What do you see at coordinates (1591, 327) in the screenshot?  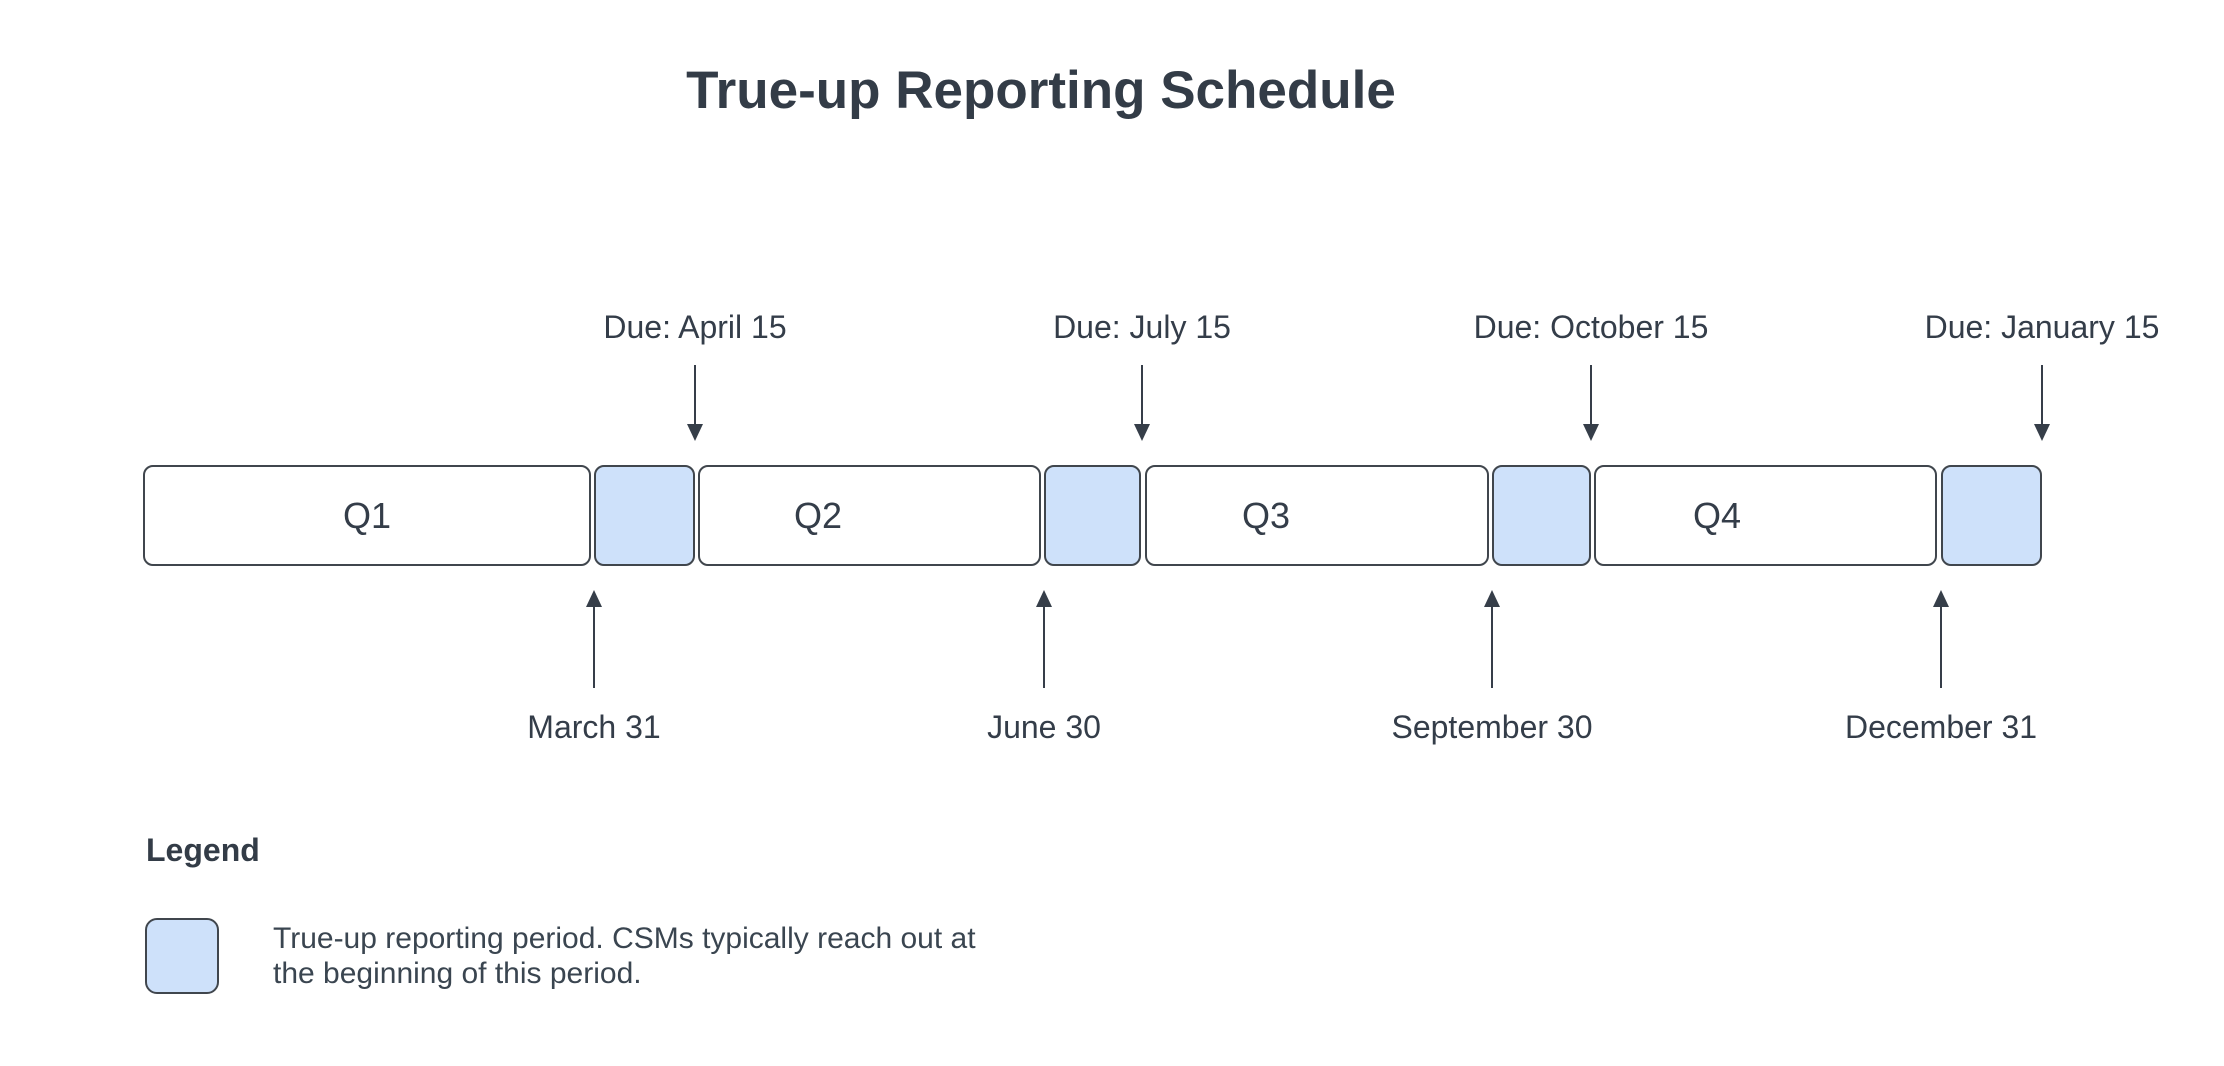 I see `due-date-label: Due: October 15` at bounding box center [1591, 327].